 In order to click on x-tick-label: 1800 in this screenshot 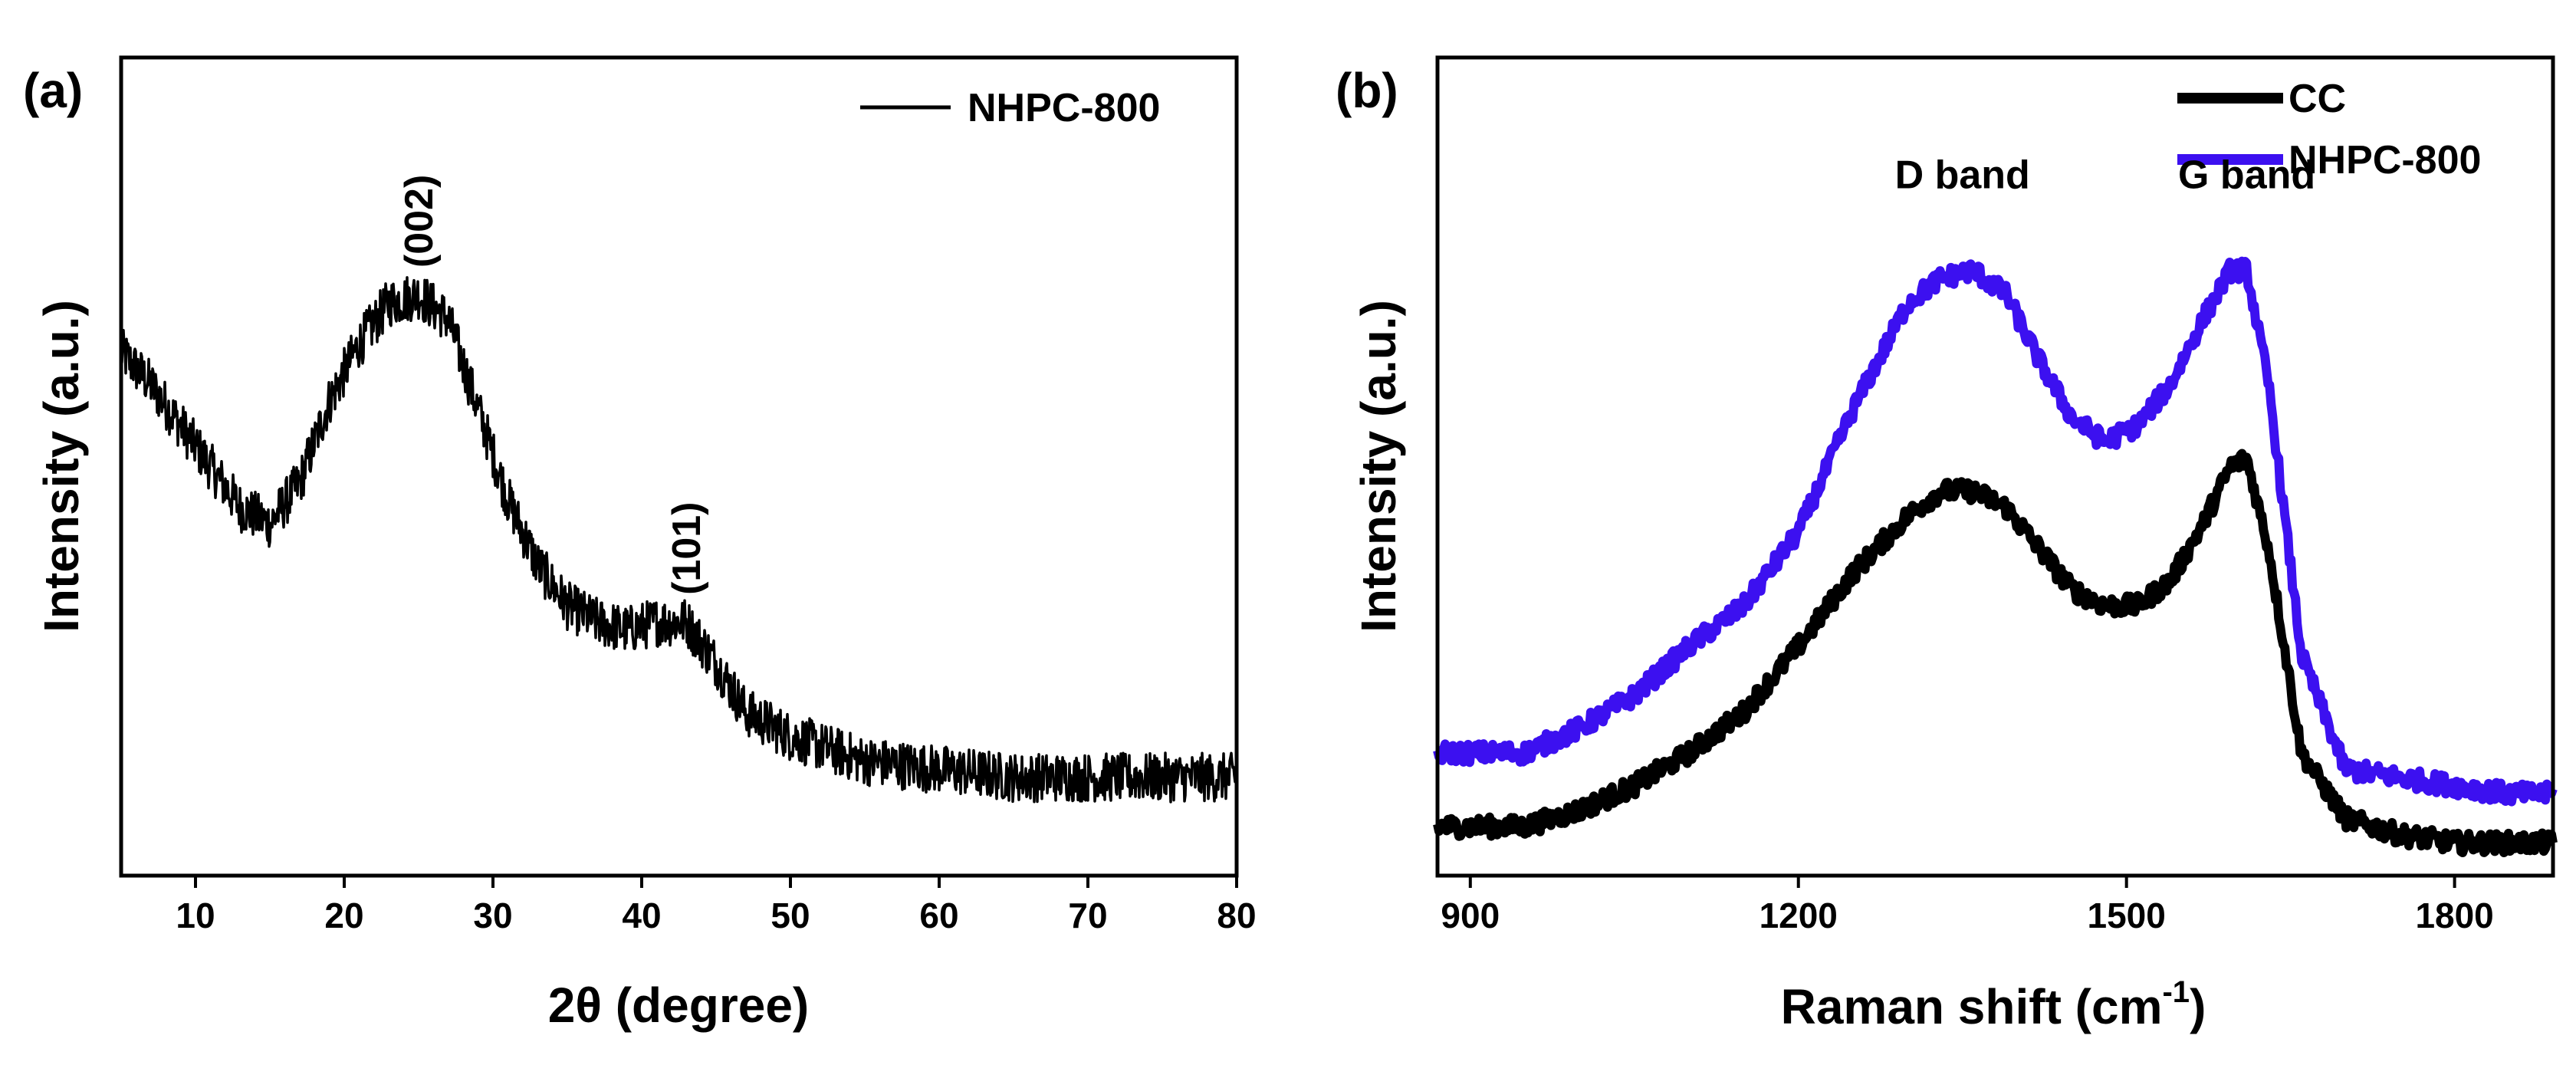, I will do `click(2454, 915)`.